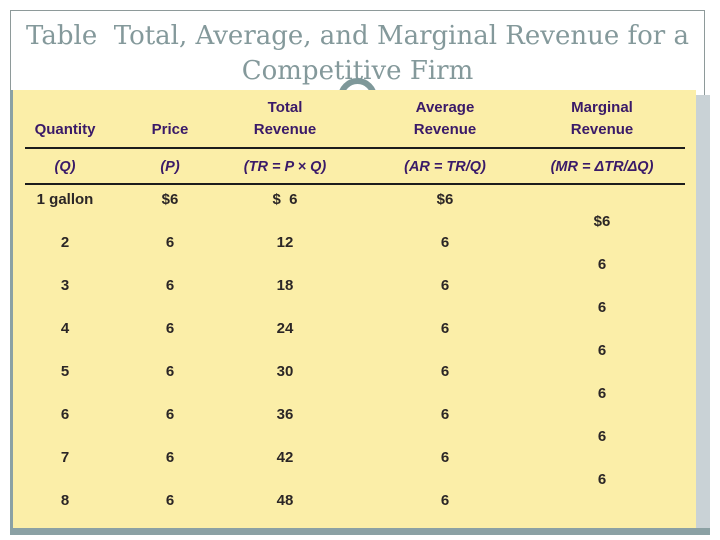  Describe the element at coordinates (65, 500) in the screenshot. I see `table-cell: 8` at that location.